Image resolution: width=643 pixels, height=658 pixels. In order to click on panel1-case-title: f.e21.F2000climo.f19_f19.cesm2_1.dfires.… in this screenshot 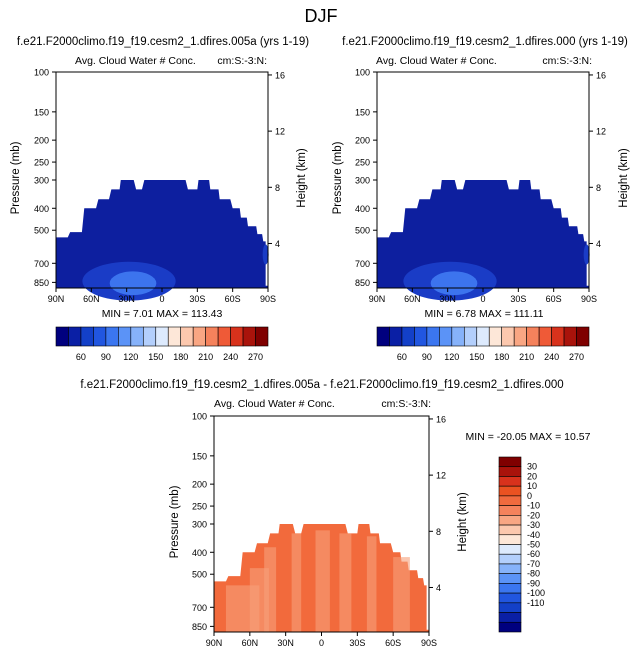, I will do `click(163, 42)`.